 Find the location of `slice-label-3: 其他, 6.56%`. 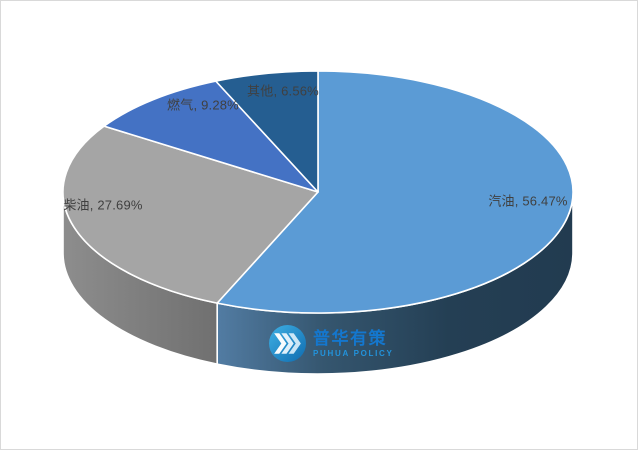

slice-label-3: 其他, 6.56% is located at coordinates (283, 91).